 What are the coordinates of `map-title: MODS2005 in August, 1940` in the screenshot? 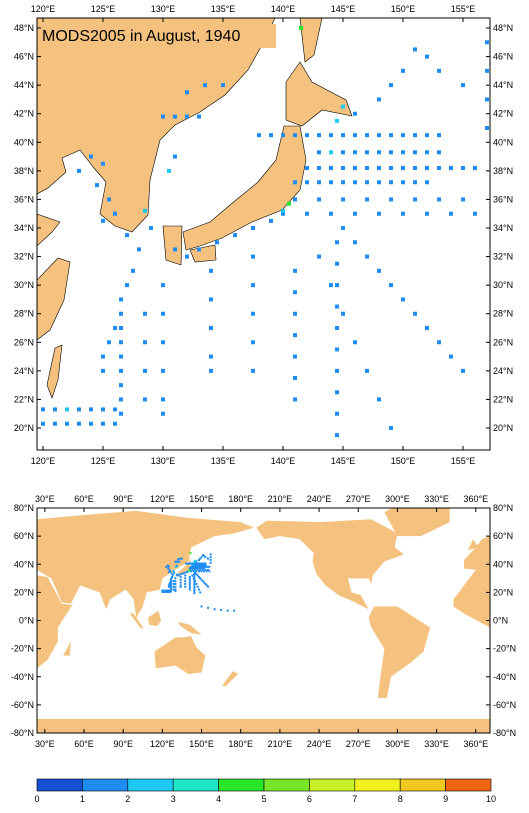 It's located at (141, 36).